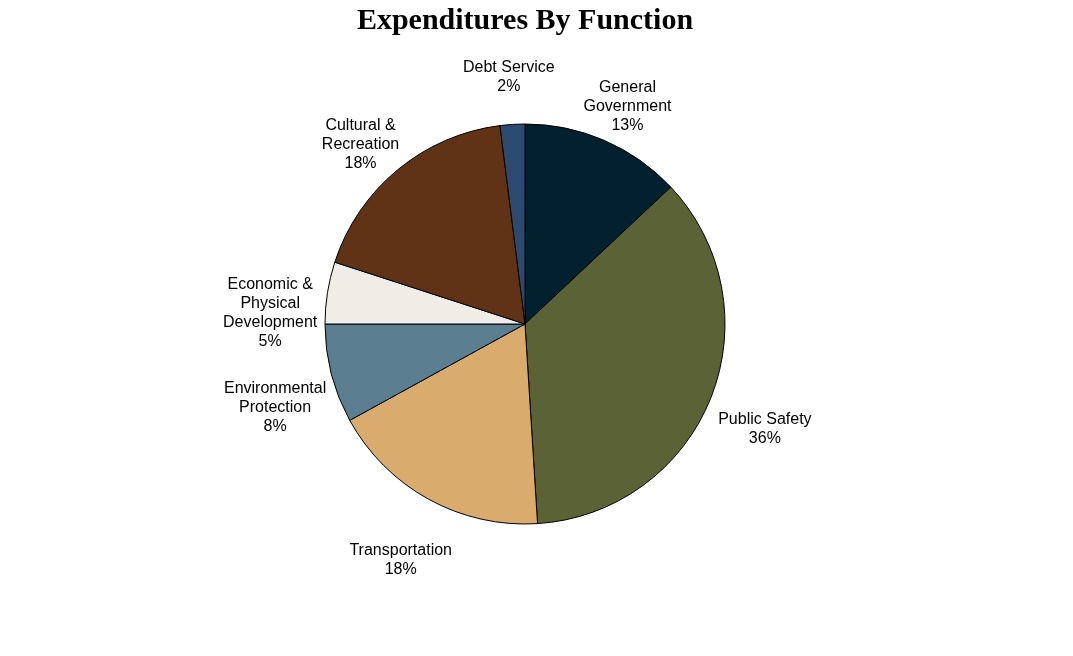 The height and width of the screenshot is (656, 1073). Describe the element at coordinates (525, 18) in the screenshot. I see `chart-title: Expenditures By Function` at that location.